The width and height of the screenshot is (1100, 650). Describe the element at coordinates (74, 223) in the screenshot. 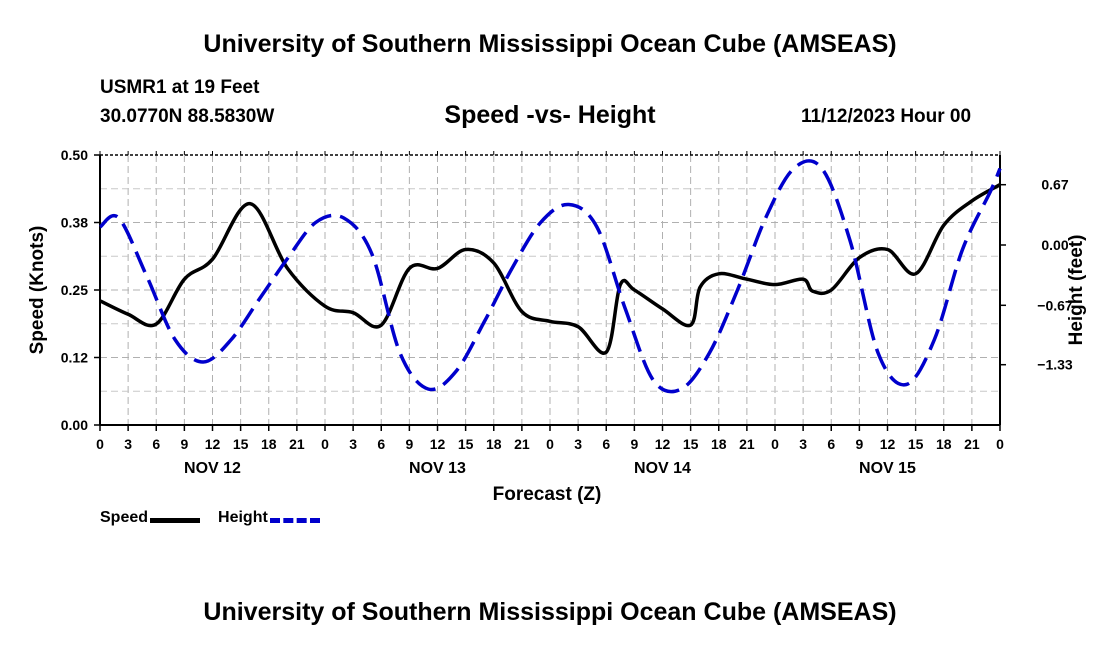

I see `y-tick-label: 0.38` at that location.